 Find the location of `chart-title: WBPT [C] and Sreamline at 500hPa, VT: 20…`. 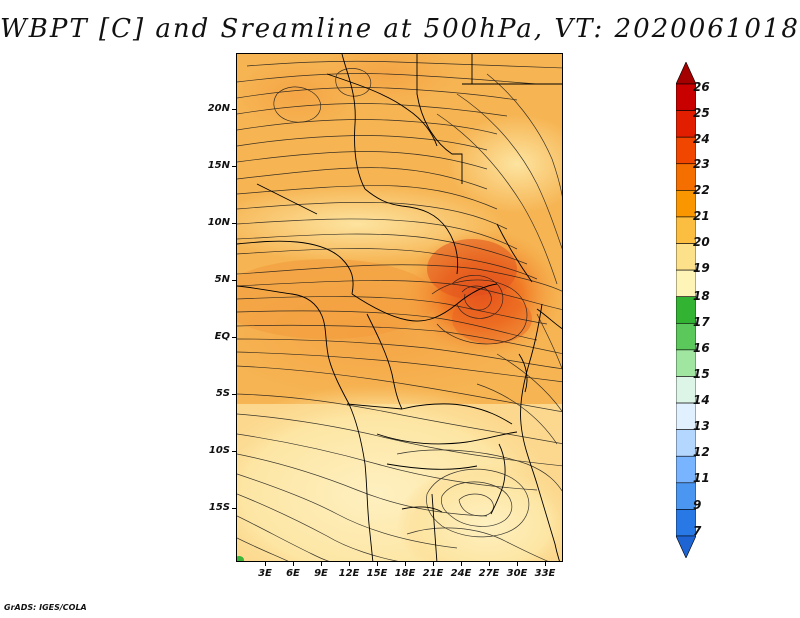

chart-title: WBPT [C] and Sreamline at 500hPa, VT: 20… is located at coordinates (400, 29).